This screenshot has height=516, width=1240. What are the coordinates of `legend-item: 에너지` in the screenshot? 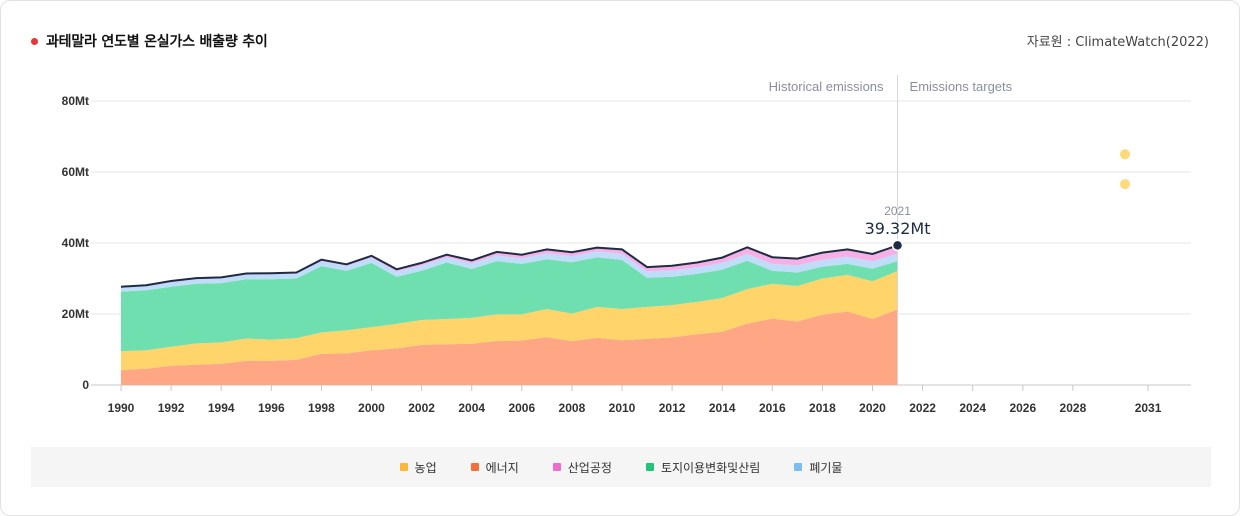 It's located at (494, 467).